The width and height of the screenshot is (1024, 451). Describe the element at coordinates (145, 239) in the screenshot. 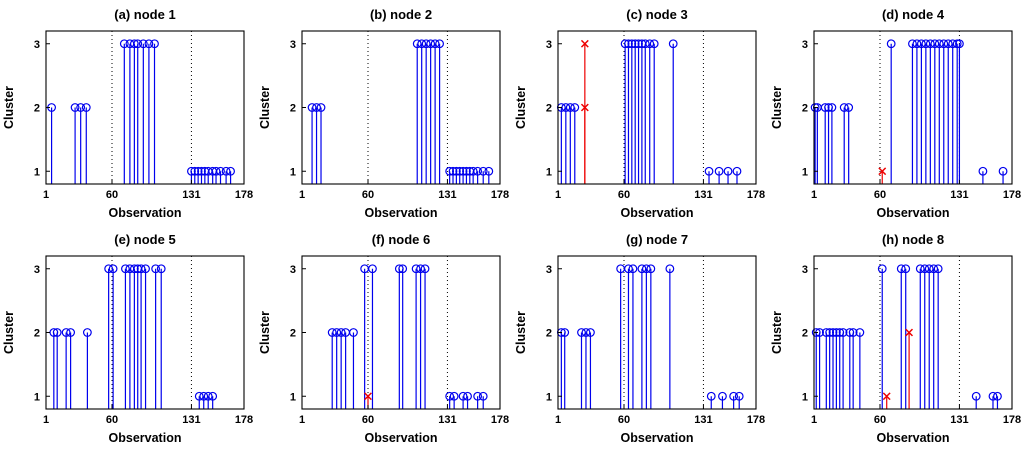

I see `subplot-title: (e) node 5` at that location.